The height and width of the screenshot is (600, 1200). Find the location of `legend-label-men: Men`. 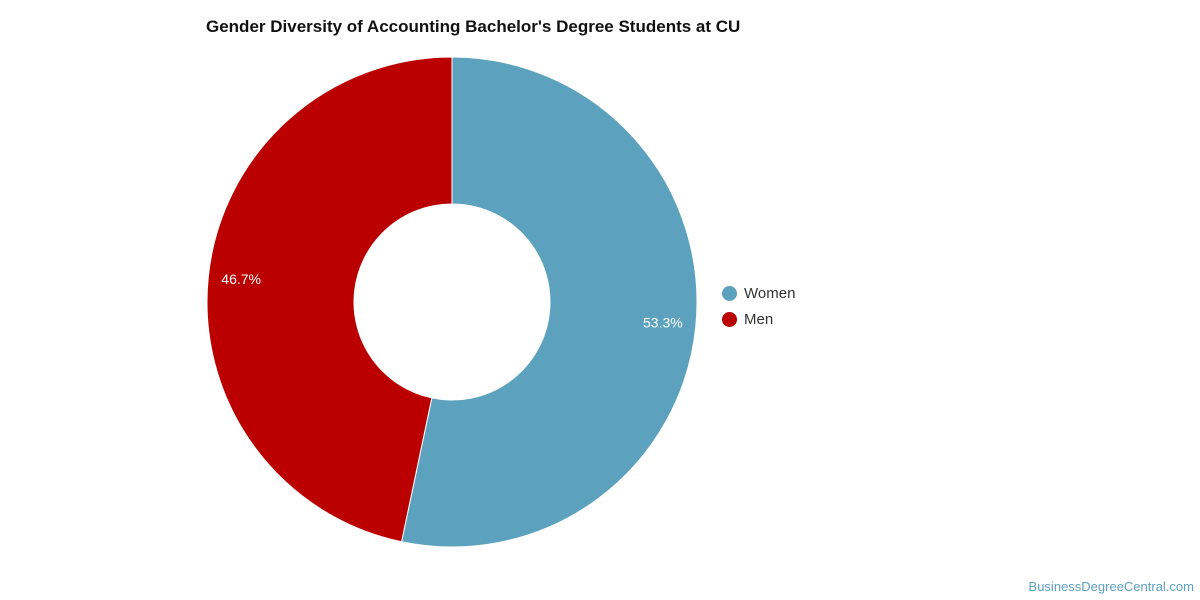

legend-label-men: Men is located at coordinates (759, 319).